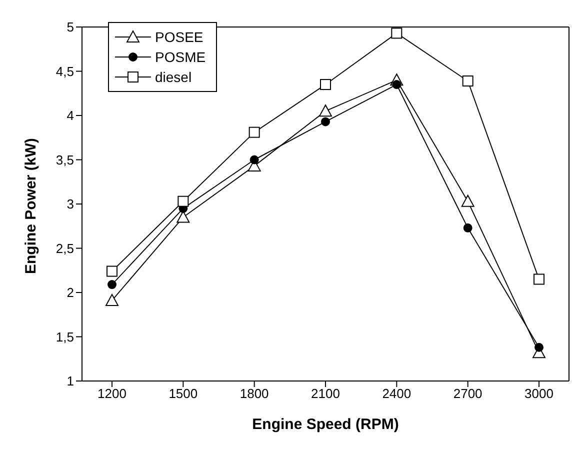  Describe the element at coordinates (254, 394) in the screenshot. I see `x-tick-label: 1800` at that location.